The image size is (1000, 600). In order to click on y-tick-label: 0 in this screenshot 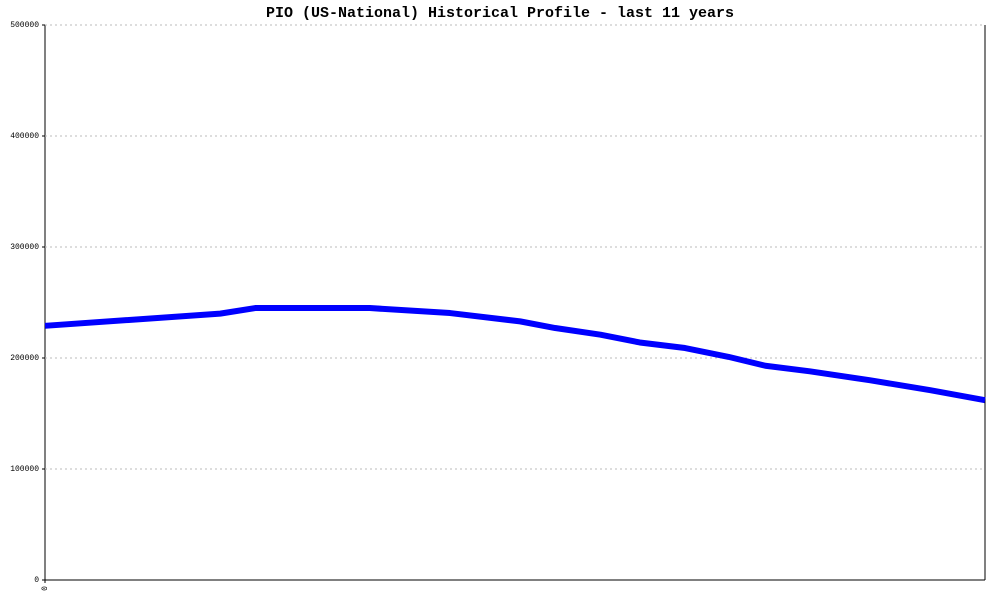, I will do `click(36, 580)`.